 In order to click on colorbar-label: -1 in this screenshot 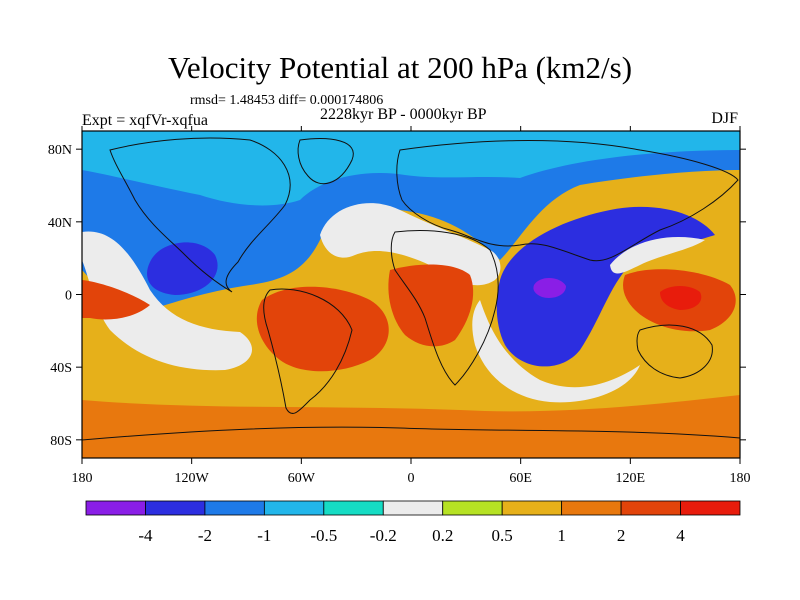, I will do `click(264, 535)`.